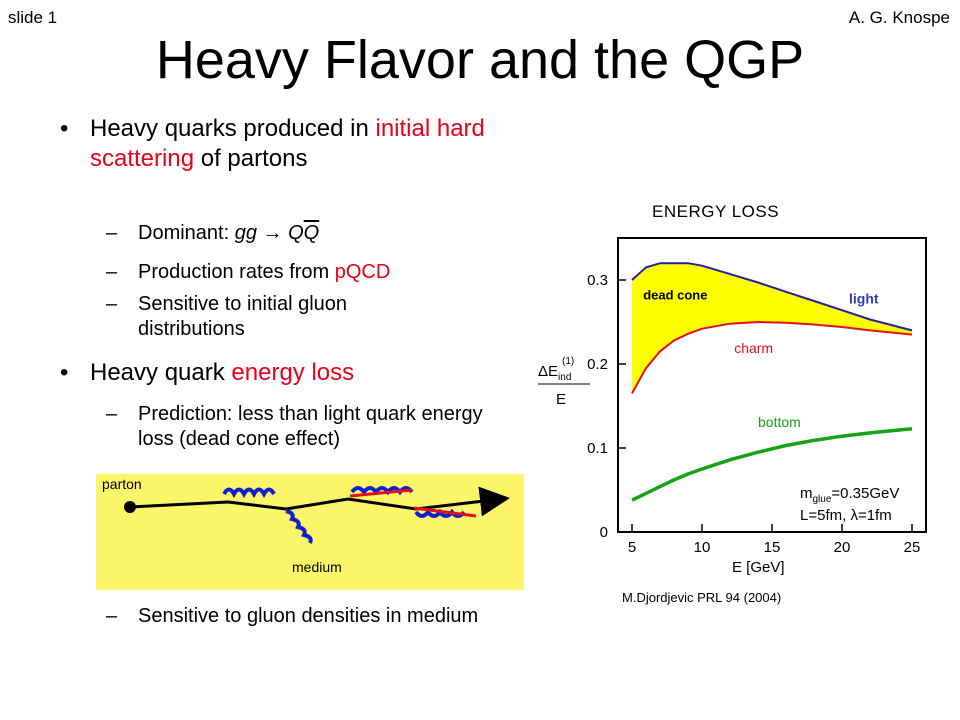  What do you see at coordinates (308, 616) in the screenshot?
I see `sub-text: Sensitive to gluon densities in medium` at bounding box center [308, 616].